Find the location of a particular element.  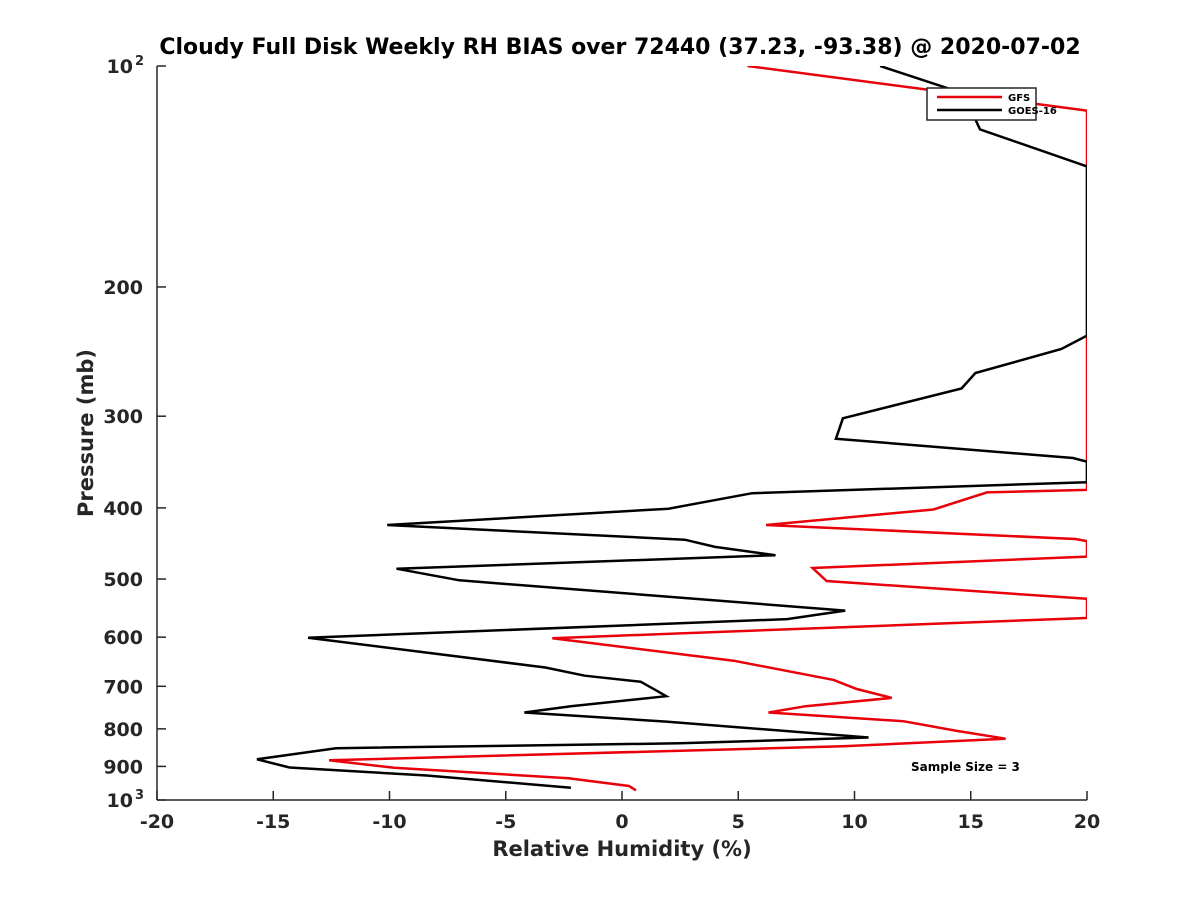

y-tick-label: 200 is located at coordinates (123, 288).